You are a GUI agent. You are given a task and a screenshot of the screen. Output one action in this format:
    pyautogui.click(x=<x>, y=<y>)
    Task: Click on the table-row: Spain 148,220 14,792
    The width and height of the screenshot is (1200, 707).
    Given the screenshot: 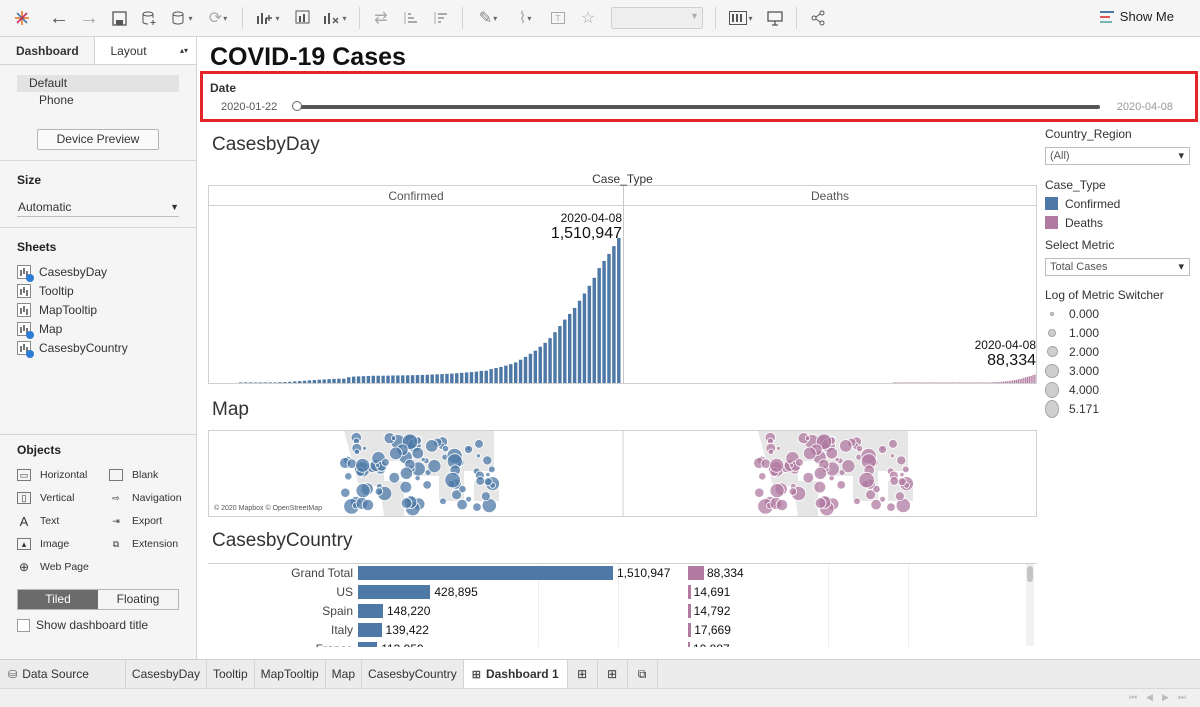 What is the action you would take?
    pyautogui.click(x=622, y=611)
    